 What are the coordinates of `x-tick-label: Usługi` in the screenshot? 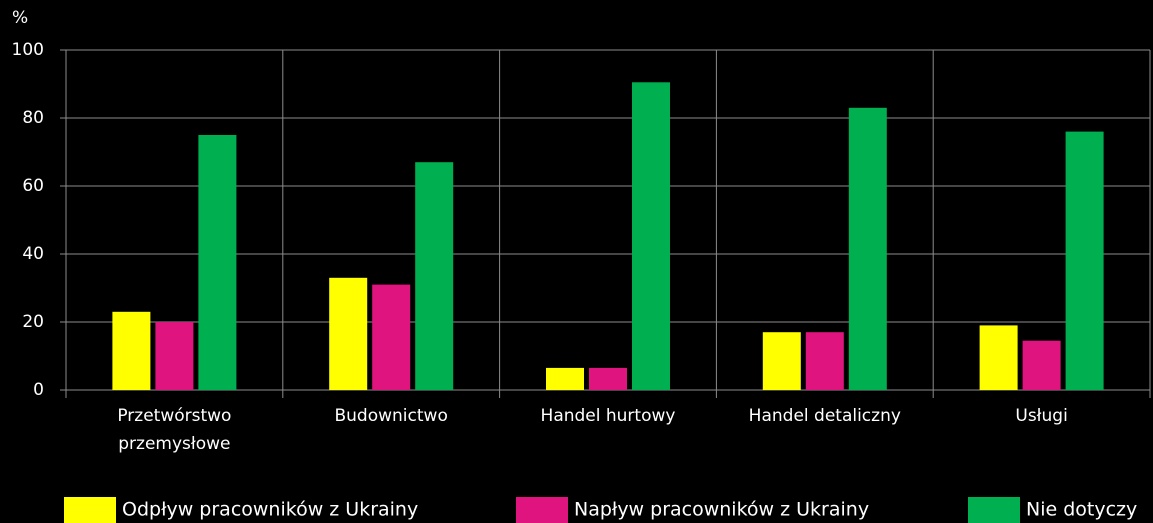 It's located at (1041, 416).